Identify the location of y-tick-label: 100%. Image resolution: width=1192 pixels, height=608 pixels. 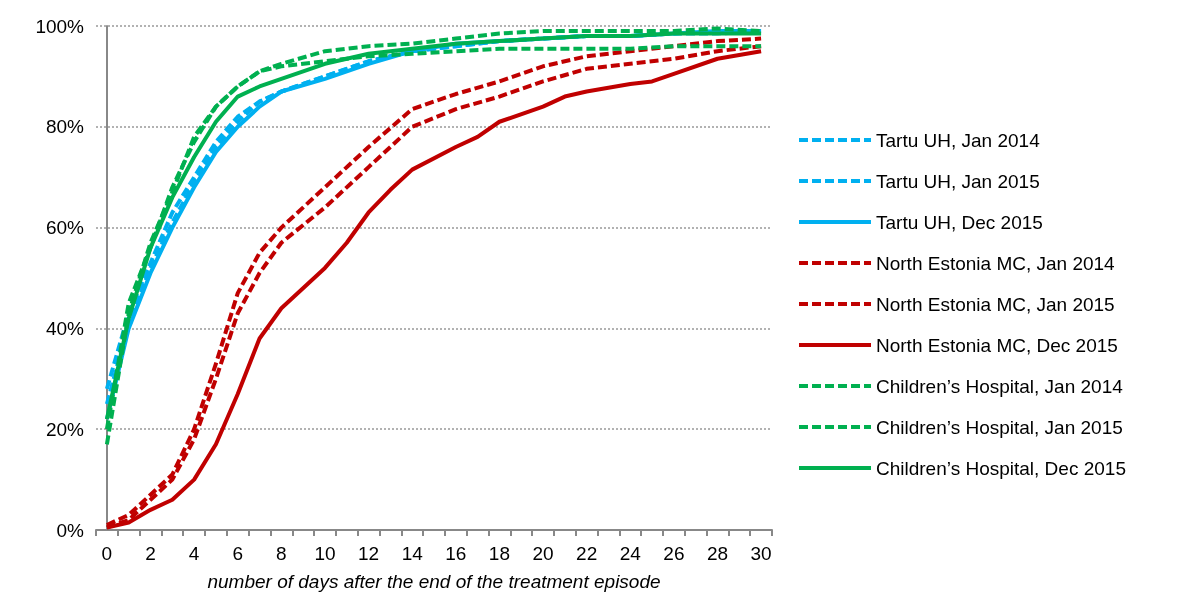
(60, 26).